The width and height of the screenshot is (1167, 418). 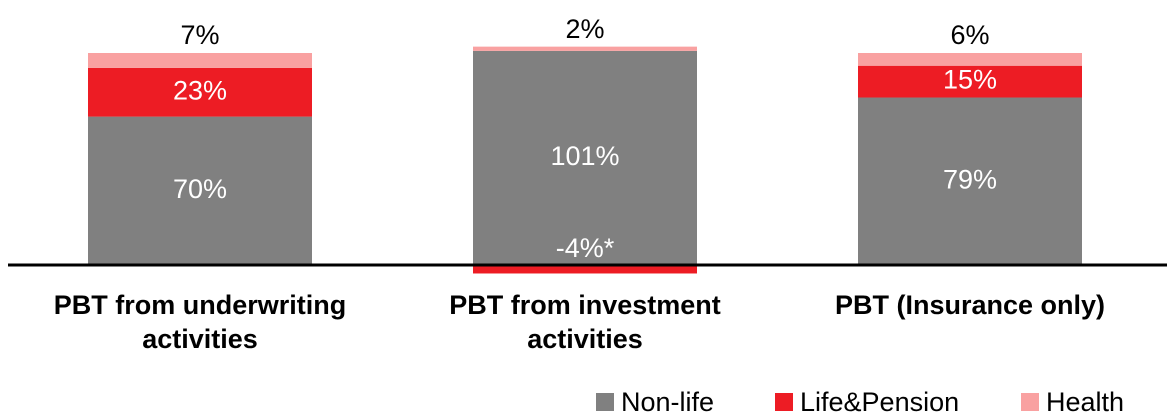 What do you see at coordinates (970, 305) in the screenshot?
I see `x-tick-label: PBT (Insurance only)` at bounding box center [970, 305].